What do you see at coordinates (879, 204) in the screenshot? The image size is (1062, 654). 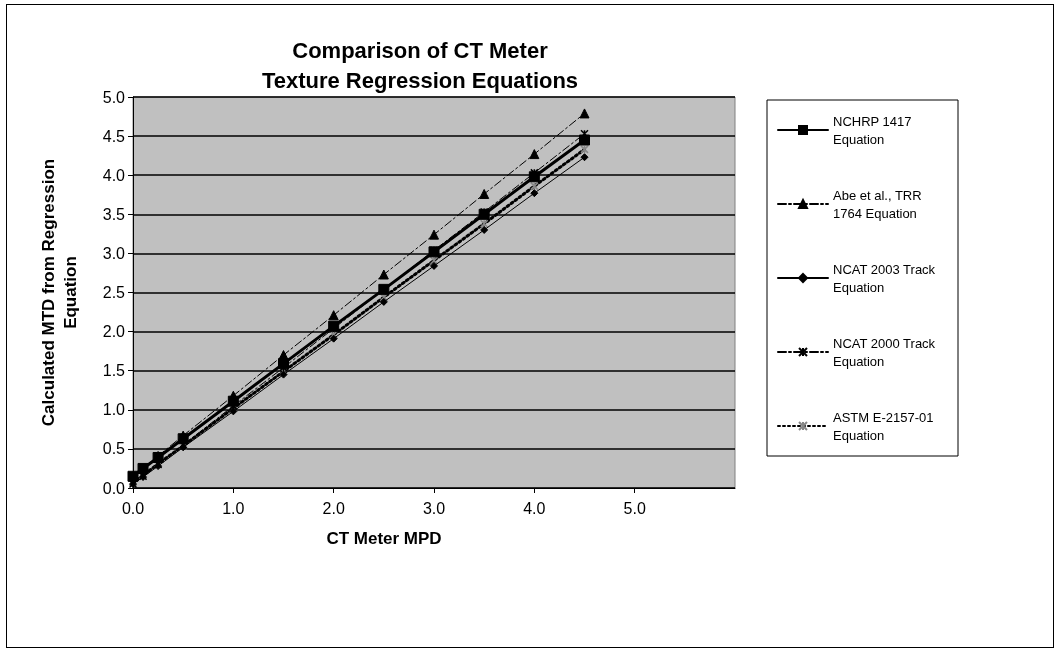 I see `legend-label: Abe et al., TRR 1764 Equation` at bounding box center [879, 204].